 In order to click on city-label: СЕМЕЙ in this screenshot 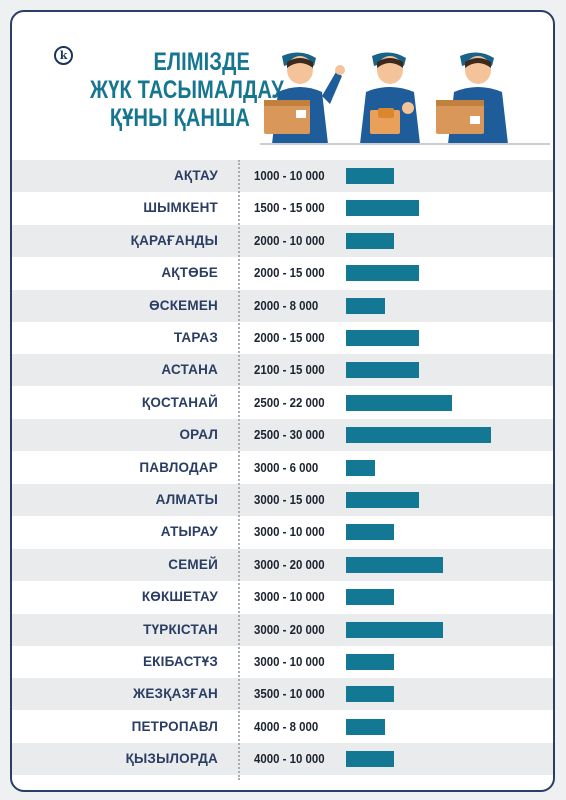, I will do `click(193, 564)`.